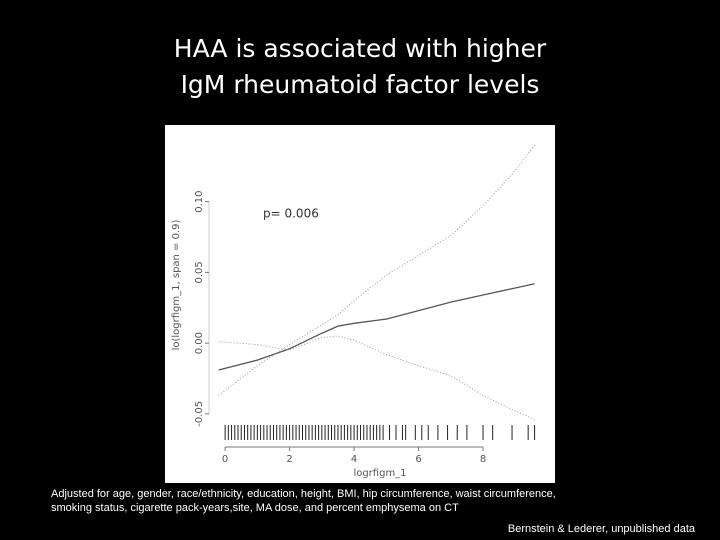 This screenshot has width=720, height=540. I want to click on y-tick-label: -0.05, so click(199, 414).